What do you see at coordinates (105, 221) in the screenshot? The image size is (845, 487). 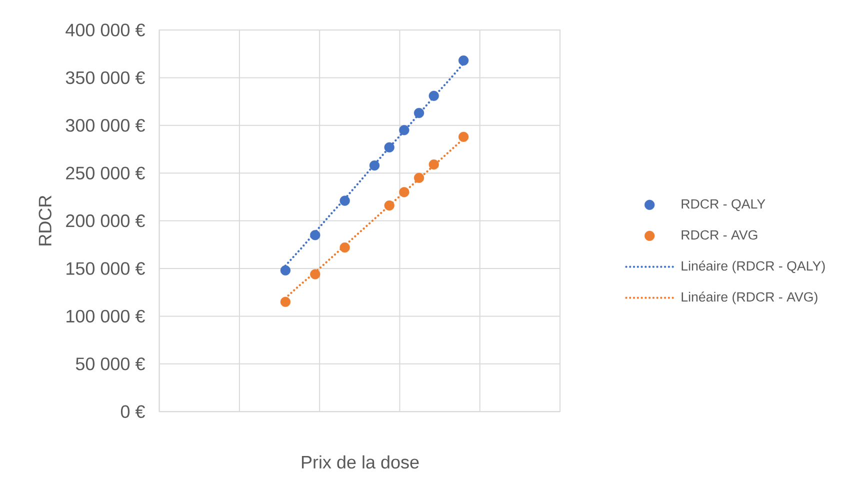 I see `y-tick-label: 200 000 €` at bounding box center [105, 221].